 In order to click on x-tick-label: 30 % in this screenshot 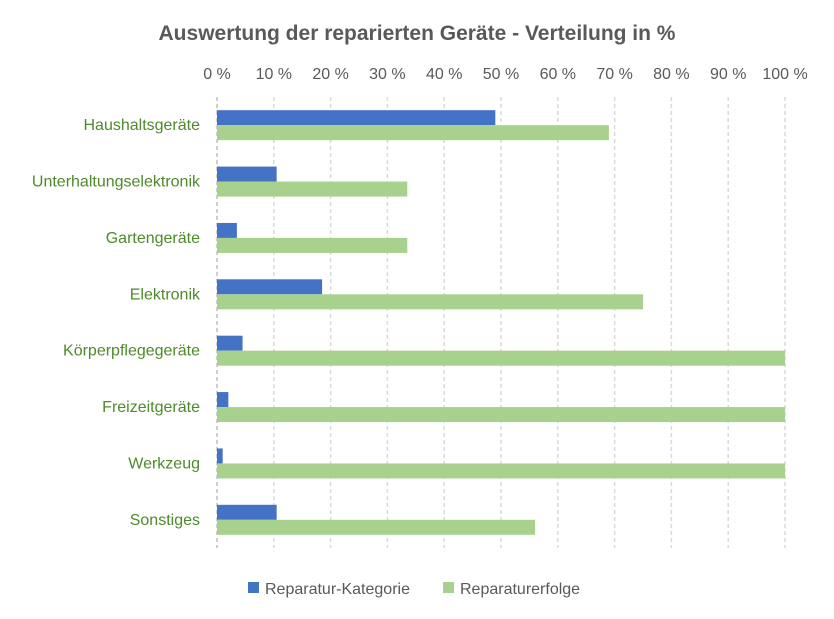, I will do `click(387, 74)`.